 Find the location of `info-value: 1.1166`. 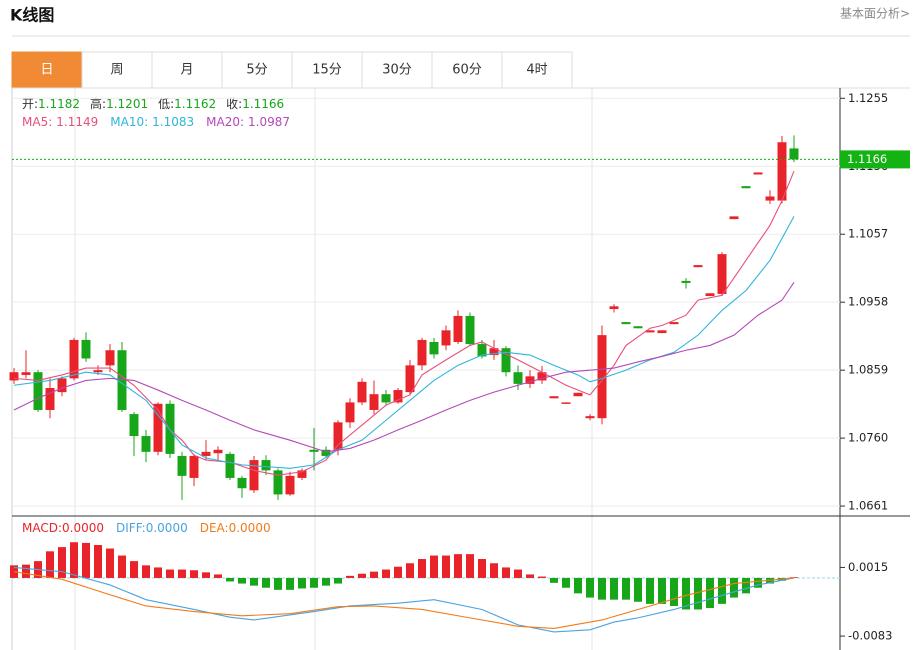

info-value: 1.1166 is located at coordinates (263, 104).